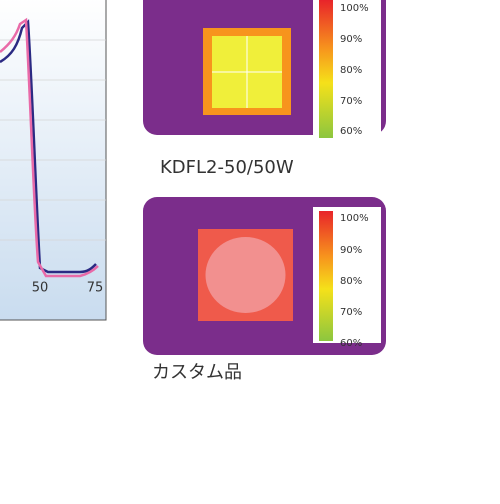 The width and height of the screenshot is (500, 504). I want to click on left-chart: 50 75, so click(53, 160).